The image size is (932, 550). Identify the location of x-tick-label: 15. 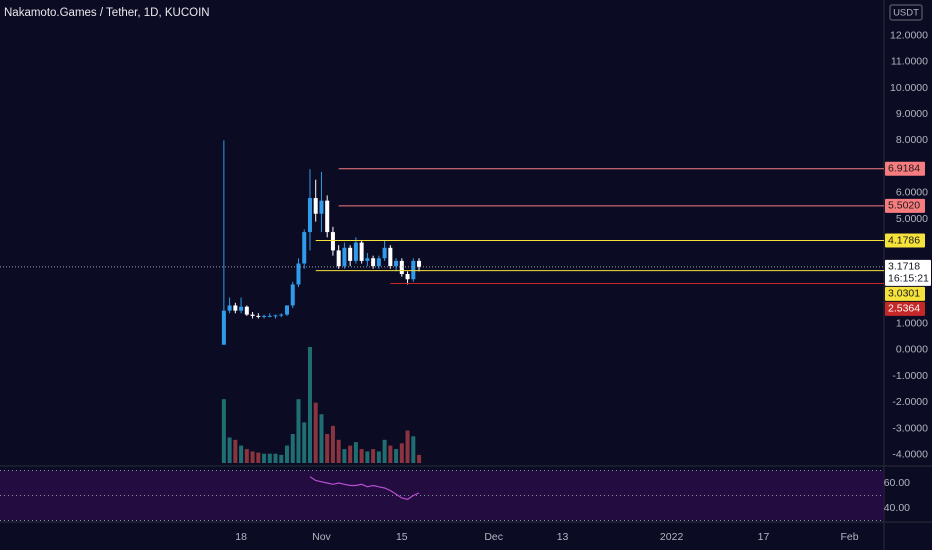
(402, 537).